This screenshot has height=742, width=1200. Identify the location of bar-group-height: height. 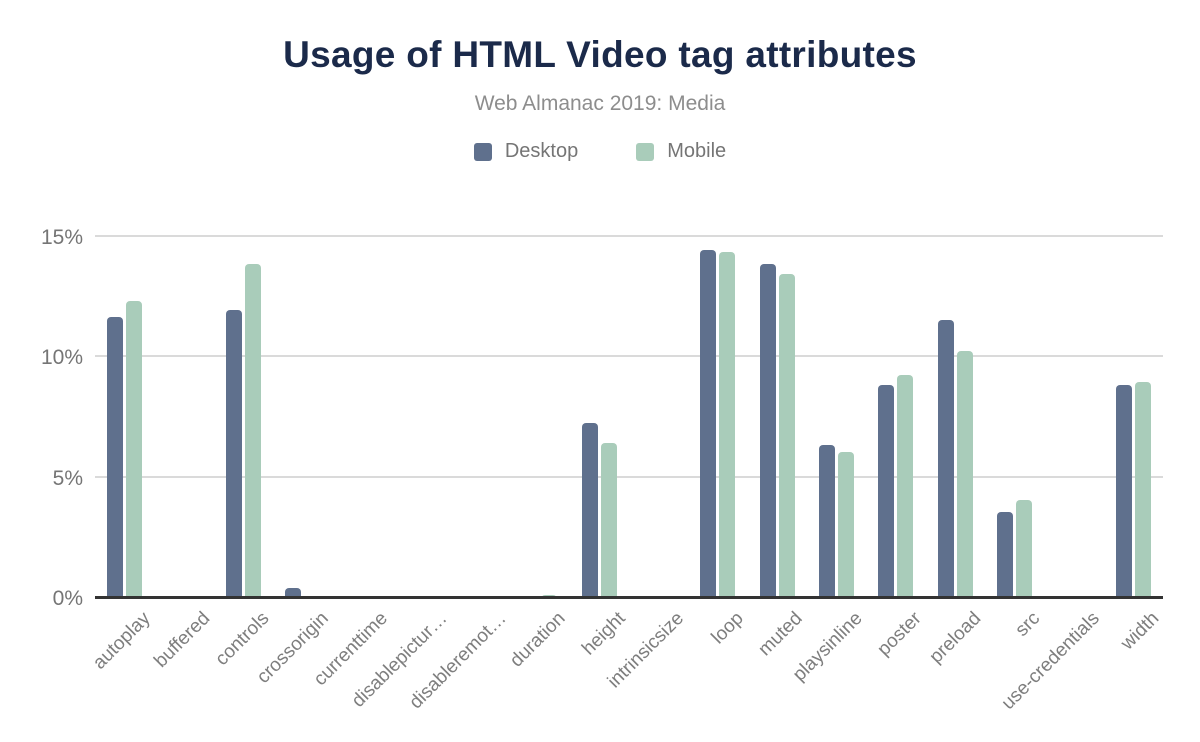
(599, 448).